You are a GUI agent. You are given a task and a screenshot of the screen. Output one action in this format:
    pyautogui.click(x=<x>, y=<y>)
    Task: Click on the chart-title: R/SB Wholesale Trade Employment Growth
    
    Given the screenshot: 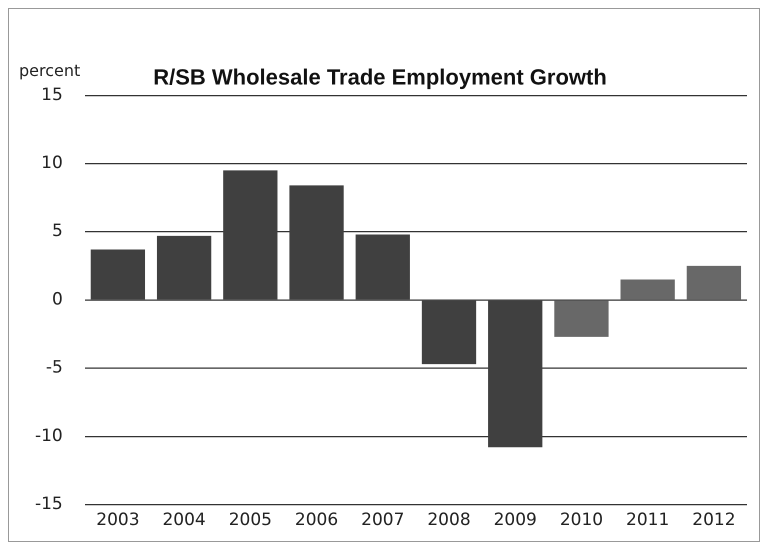 What is the action you would take?
    pyautogui.click(x=380, y=77)
    